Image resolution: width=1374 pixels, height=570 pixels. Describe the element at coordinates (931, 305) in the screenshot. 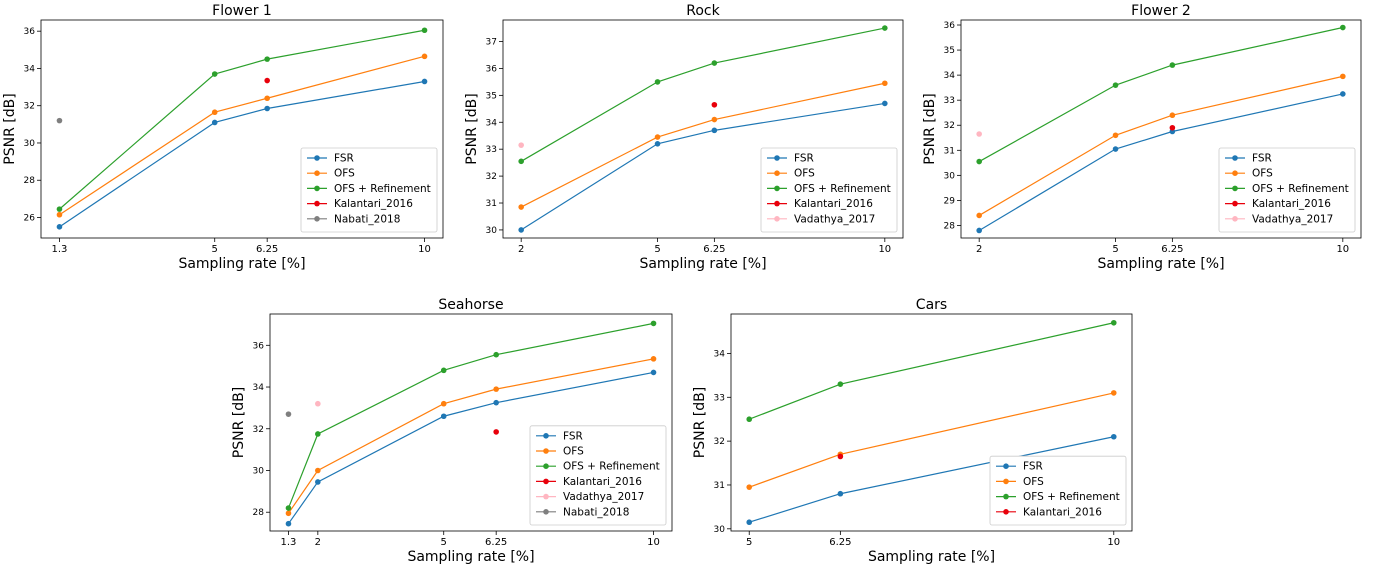

I see `chart-title: Cars` at that location.